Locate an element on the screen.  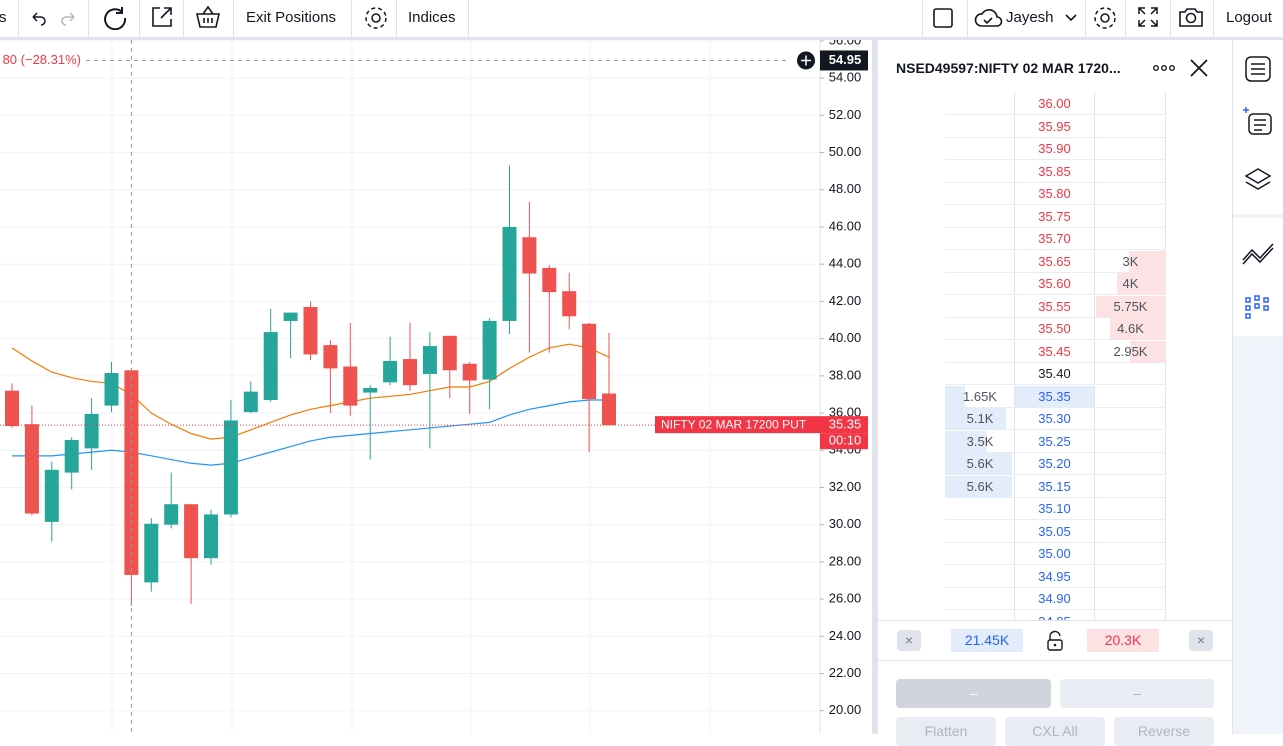
basket-icon is located at coordinates (208, 17).